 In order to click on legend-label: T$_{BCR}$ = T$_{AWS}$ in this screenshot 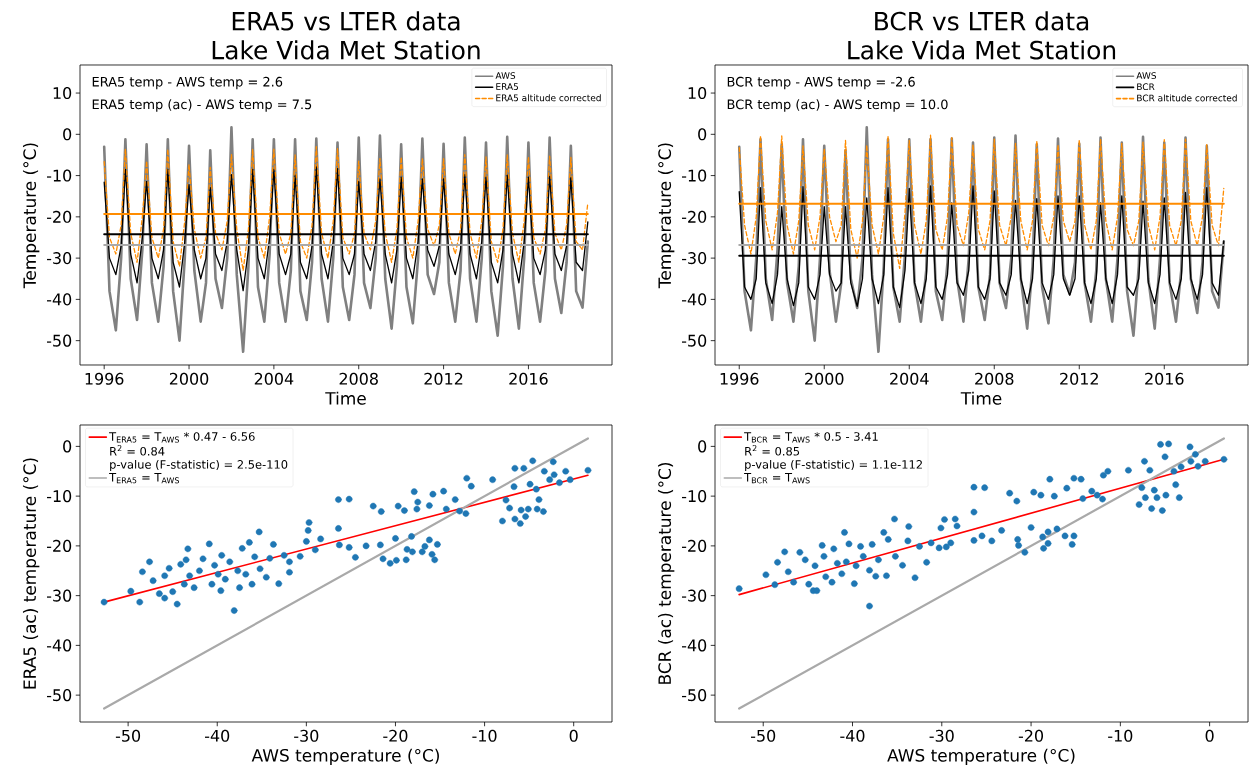, I will do `click(777, 478)`.